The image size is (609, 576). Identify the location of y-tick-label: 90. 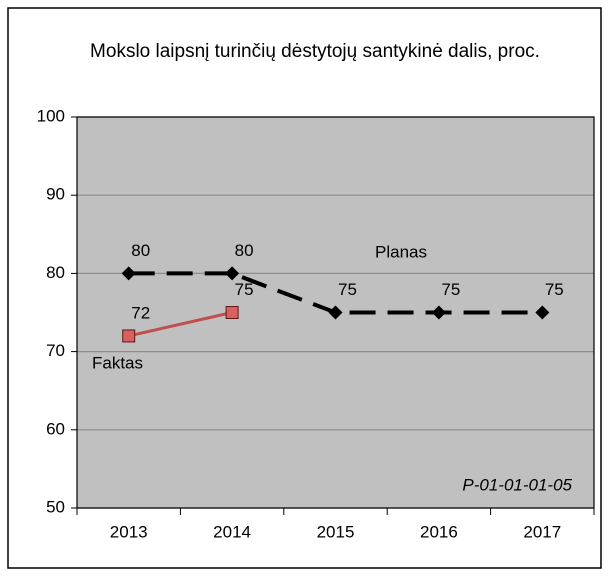
(55, 194).